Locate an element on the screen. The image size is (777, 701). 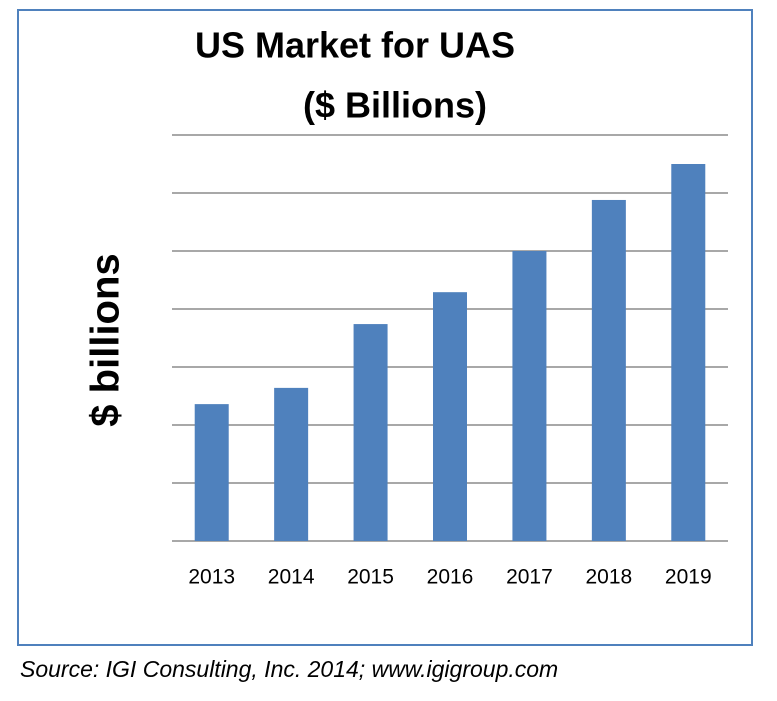
x-tick-label: 2014 is located at coordinates (291, 577).